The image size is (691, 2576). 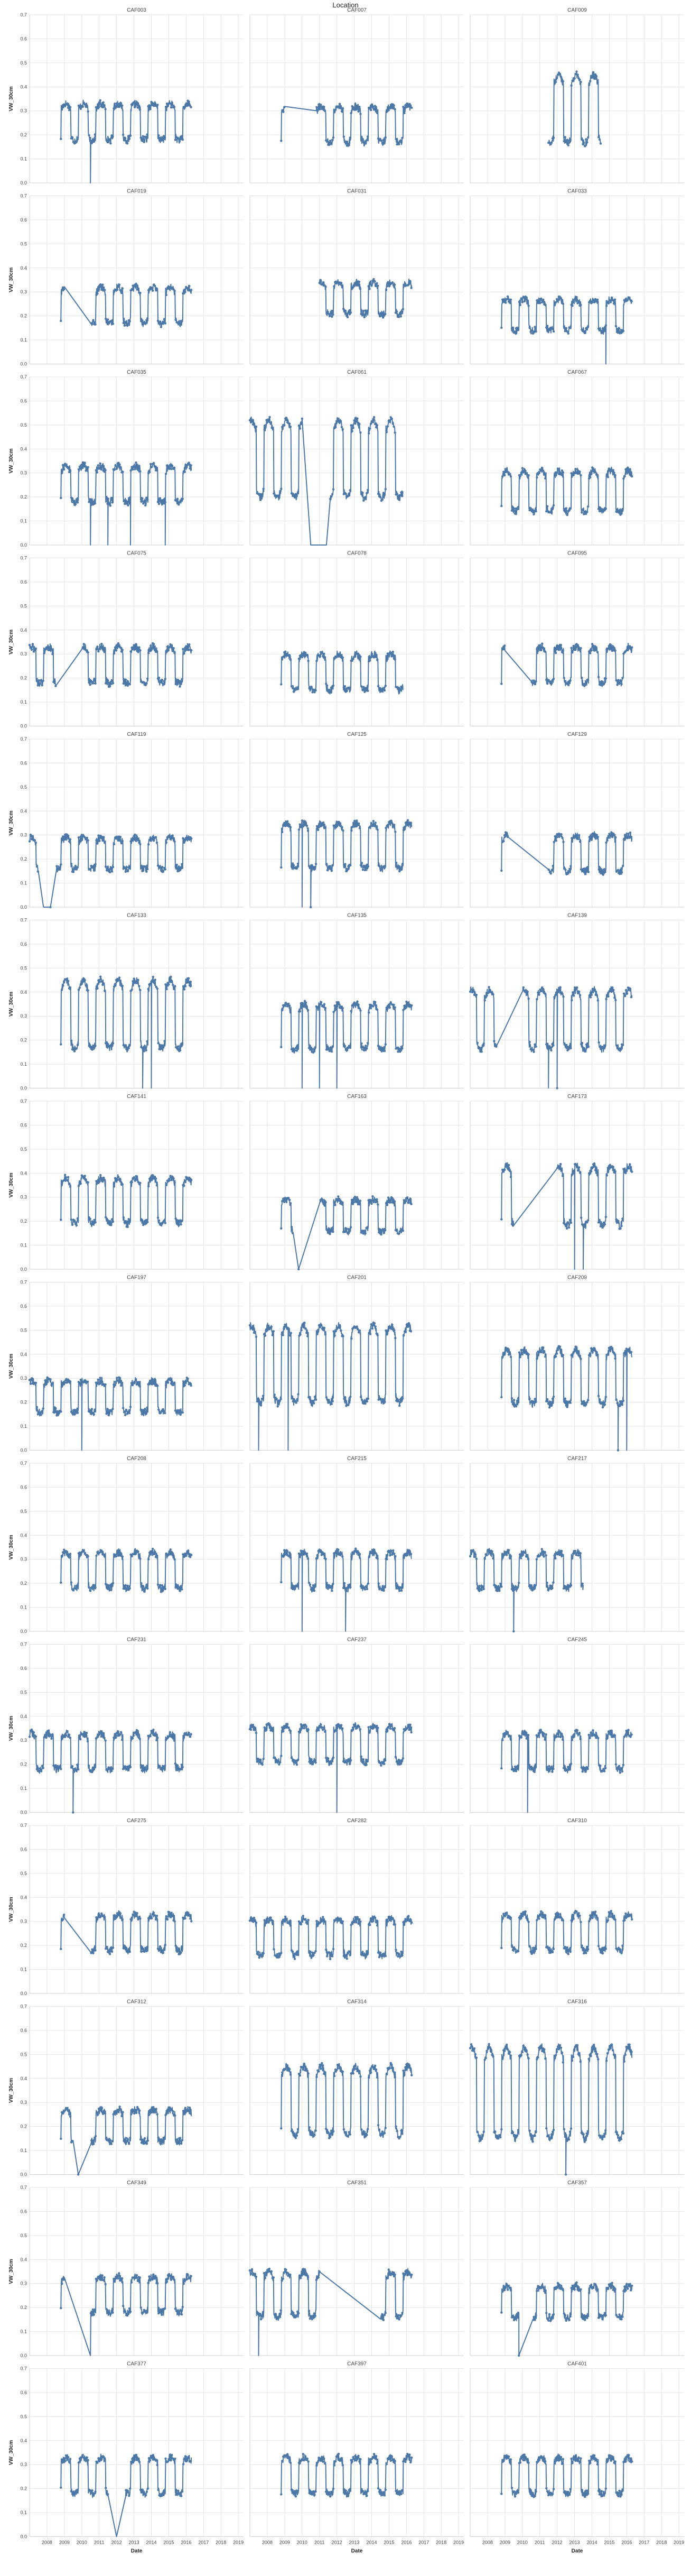 What do you see at coordinates (567, 1216) in the screenshot?
I see `series-line-caf173` at bounding box center [567, 1216].